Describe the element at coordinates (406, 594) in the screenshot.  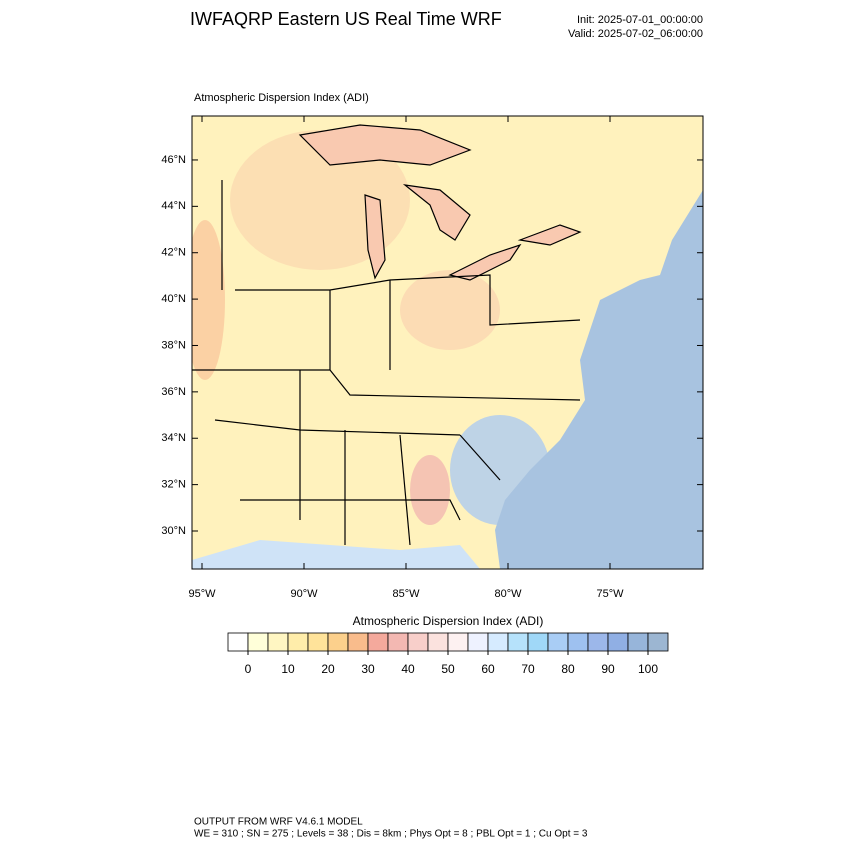
I see `lon-label: 85°W` at that location.